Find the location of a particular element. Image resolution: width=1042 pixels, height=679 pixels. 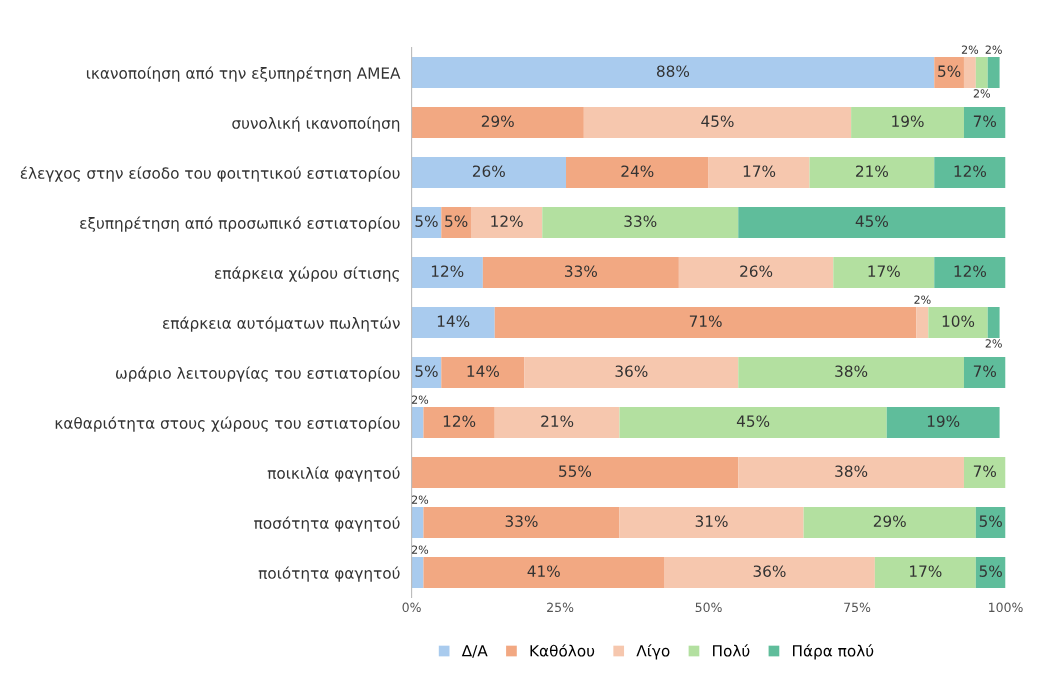

y-tick-label: ποιότητα φαγητού is located at coordinates (329, 574).